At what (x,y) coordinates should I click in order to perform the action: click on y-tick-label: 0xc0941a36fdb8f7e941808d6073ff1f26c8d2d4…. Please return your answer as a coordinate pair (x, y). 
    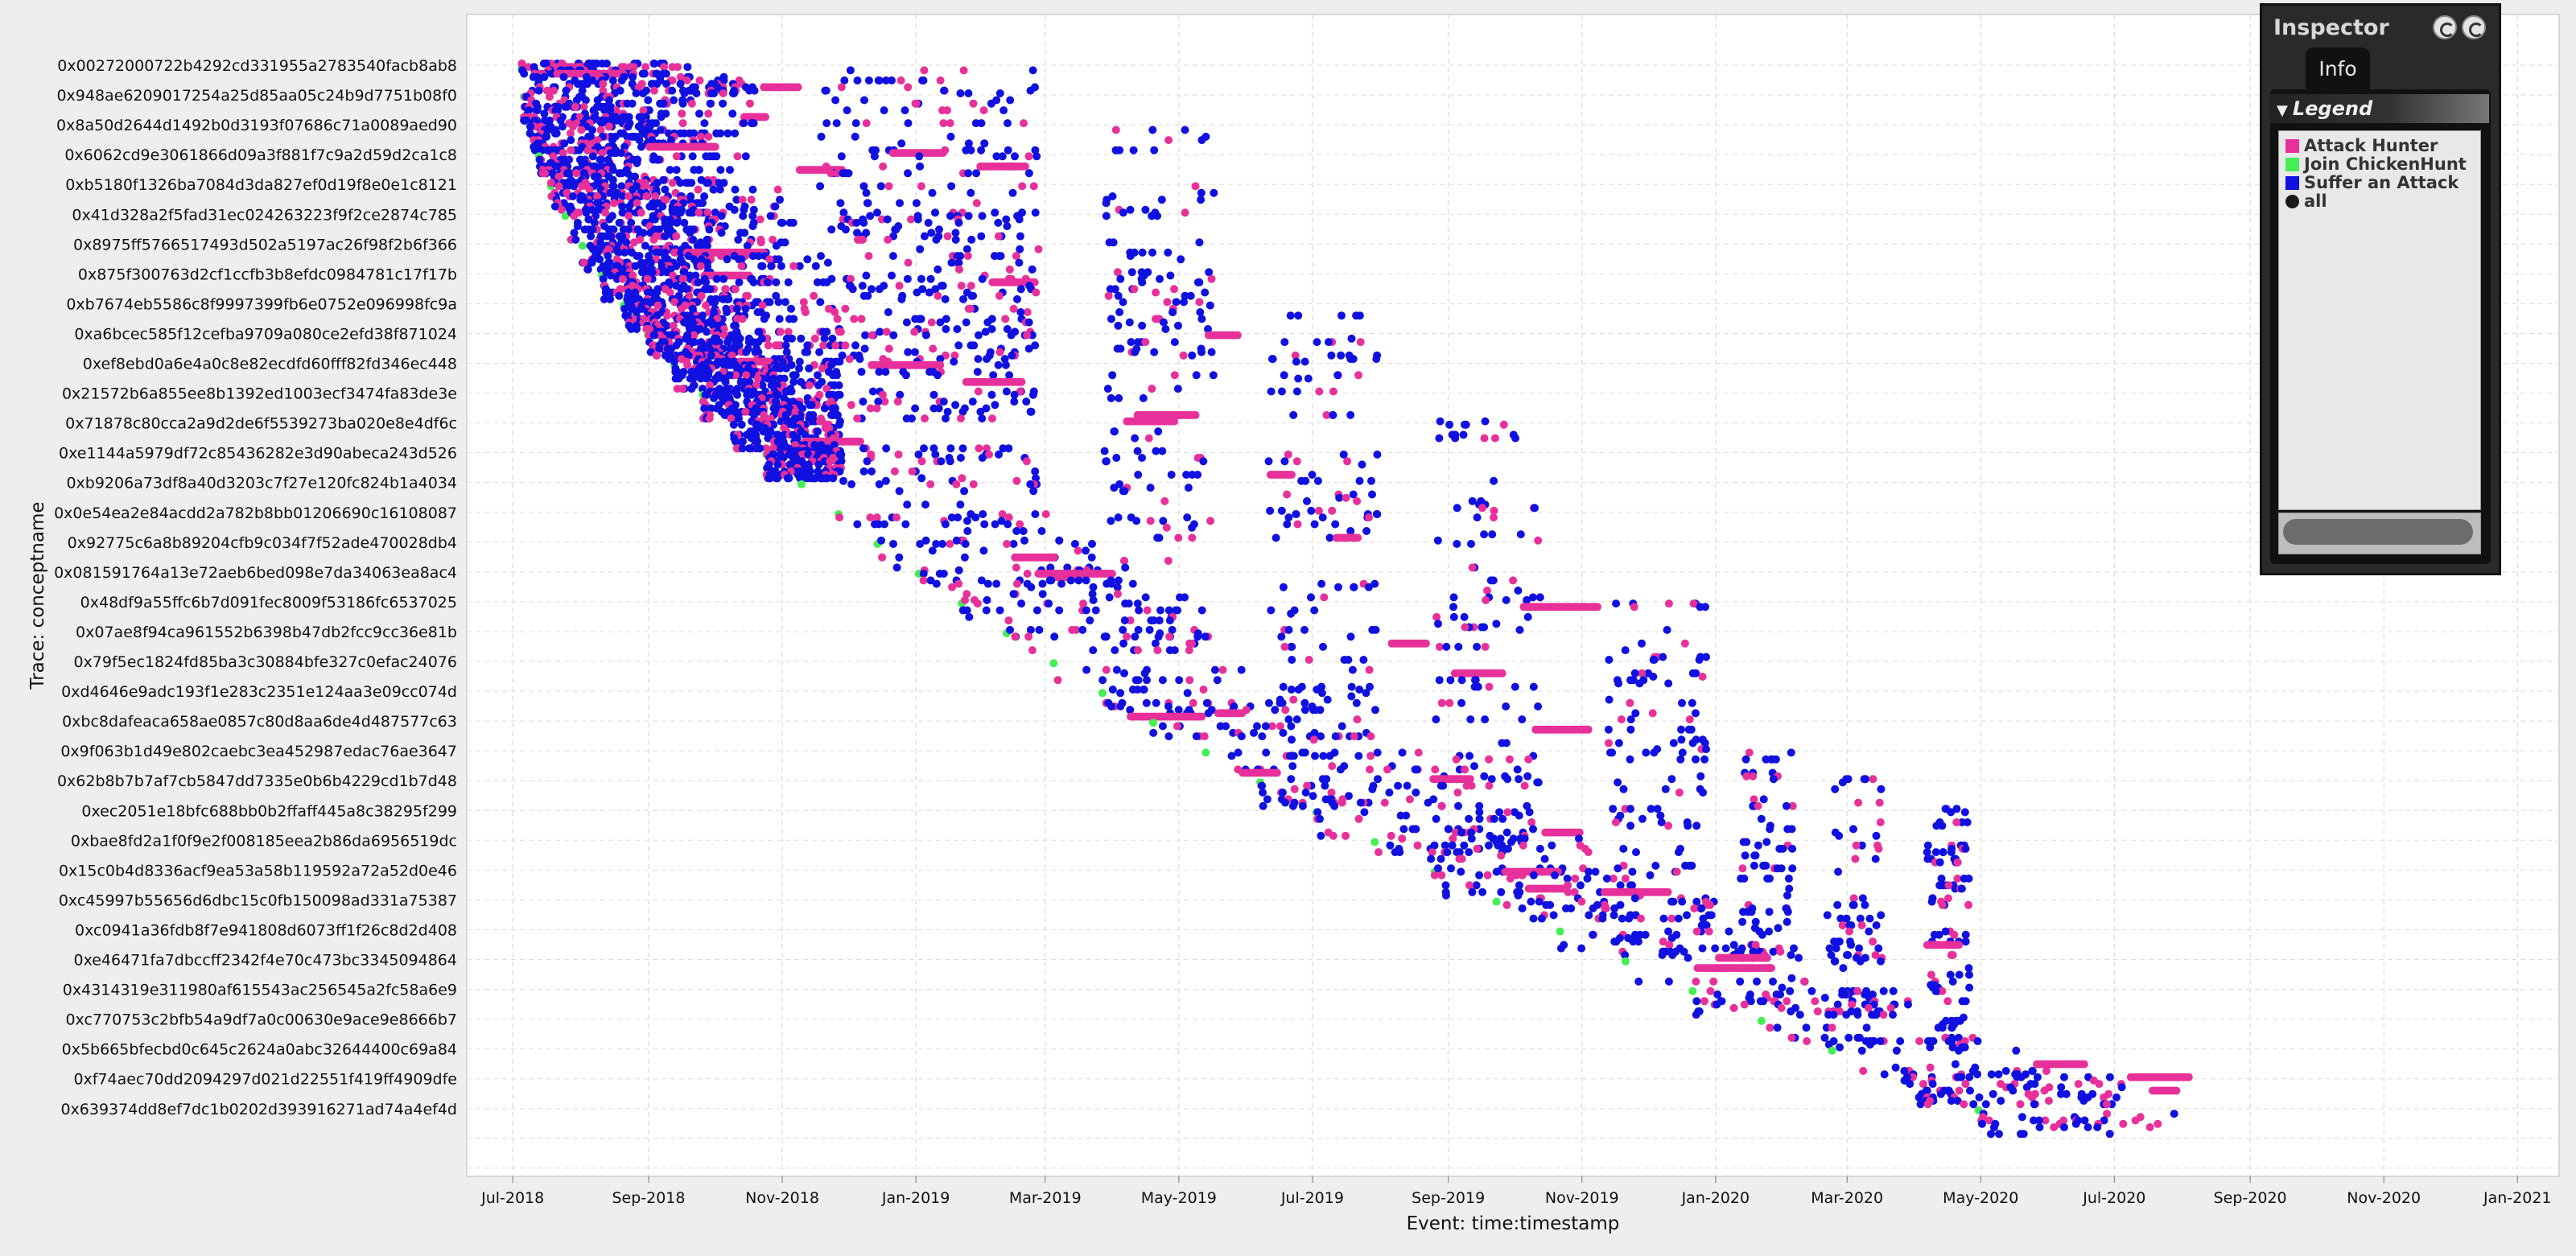
    Looking at the image, I should click on (266, 930).